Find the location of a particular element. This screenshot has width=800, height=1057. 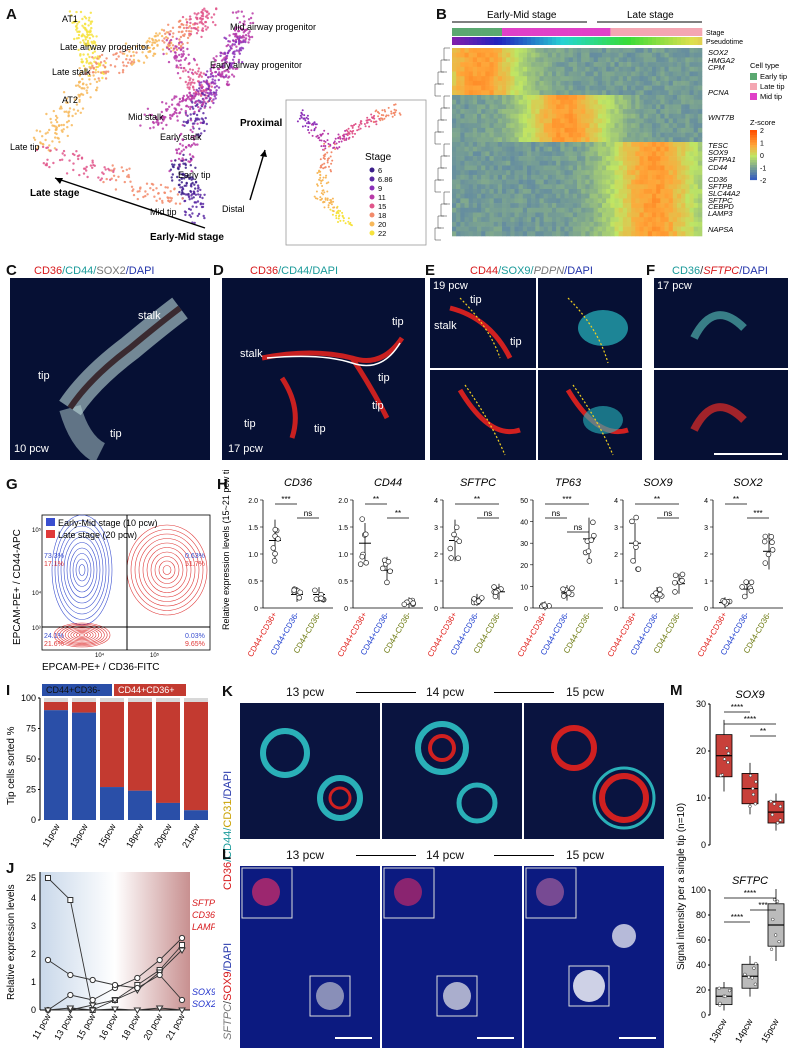

inset-point is located at coordinates (400, 114).